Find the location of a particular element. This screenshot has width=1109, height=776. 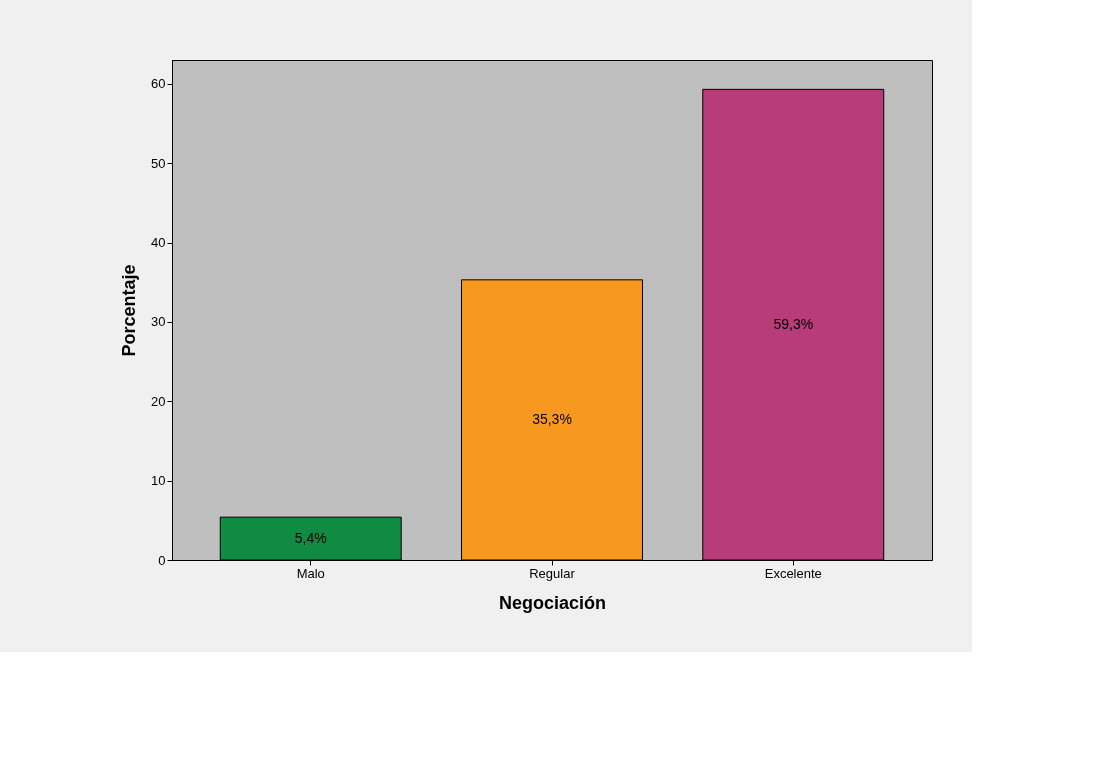

data-label: 35,3% is located at coordinates (552, 418).